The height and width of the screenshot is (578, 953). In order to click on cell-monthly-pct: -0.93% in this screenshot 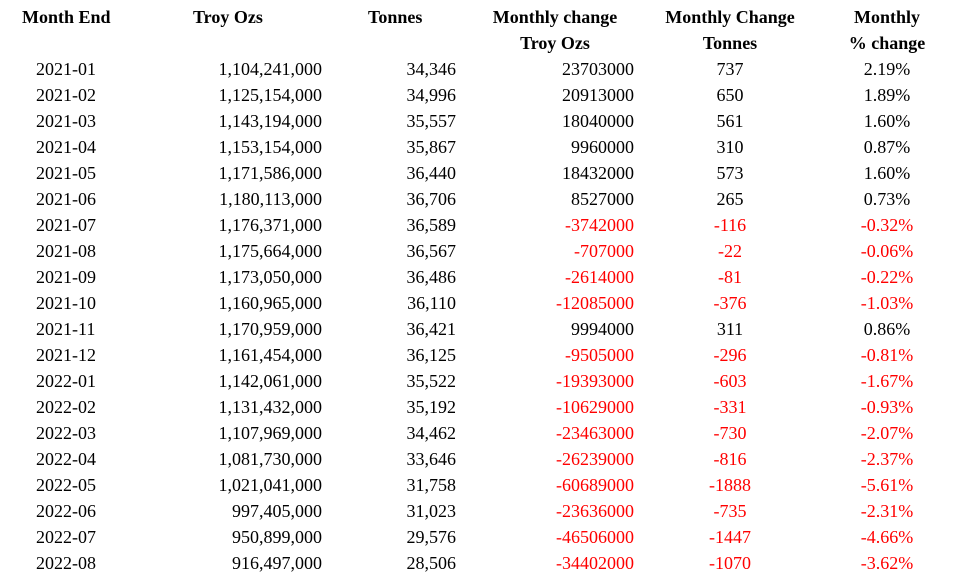, I will do `click(887, 407)`.